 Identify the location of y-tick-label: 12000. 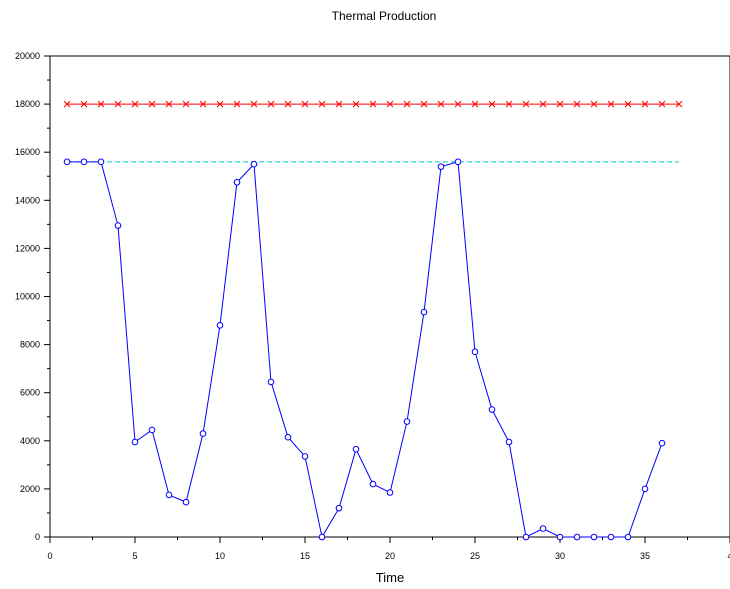
(27, 248).